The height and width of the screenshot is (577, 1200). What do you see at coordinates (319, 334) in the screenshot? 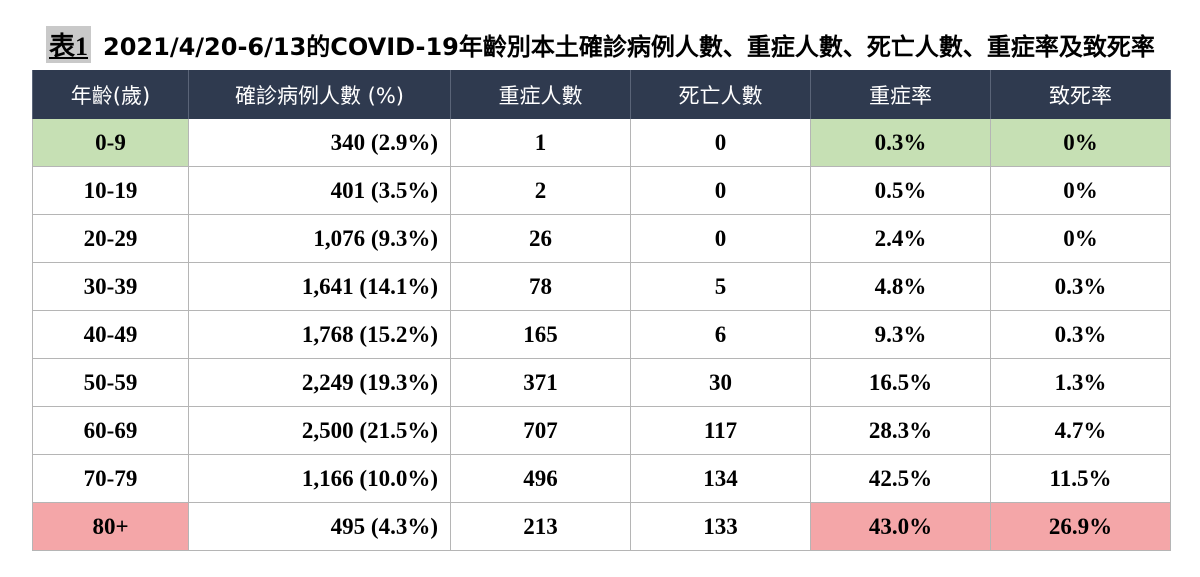
I see `cell-cases: 1,768 (15.2%)` at bounding box center [319, 334].